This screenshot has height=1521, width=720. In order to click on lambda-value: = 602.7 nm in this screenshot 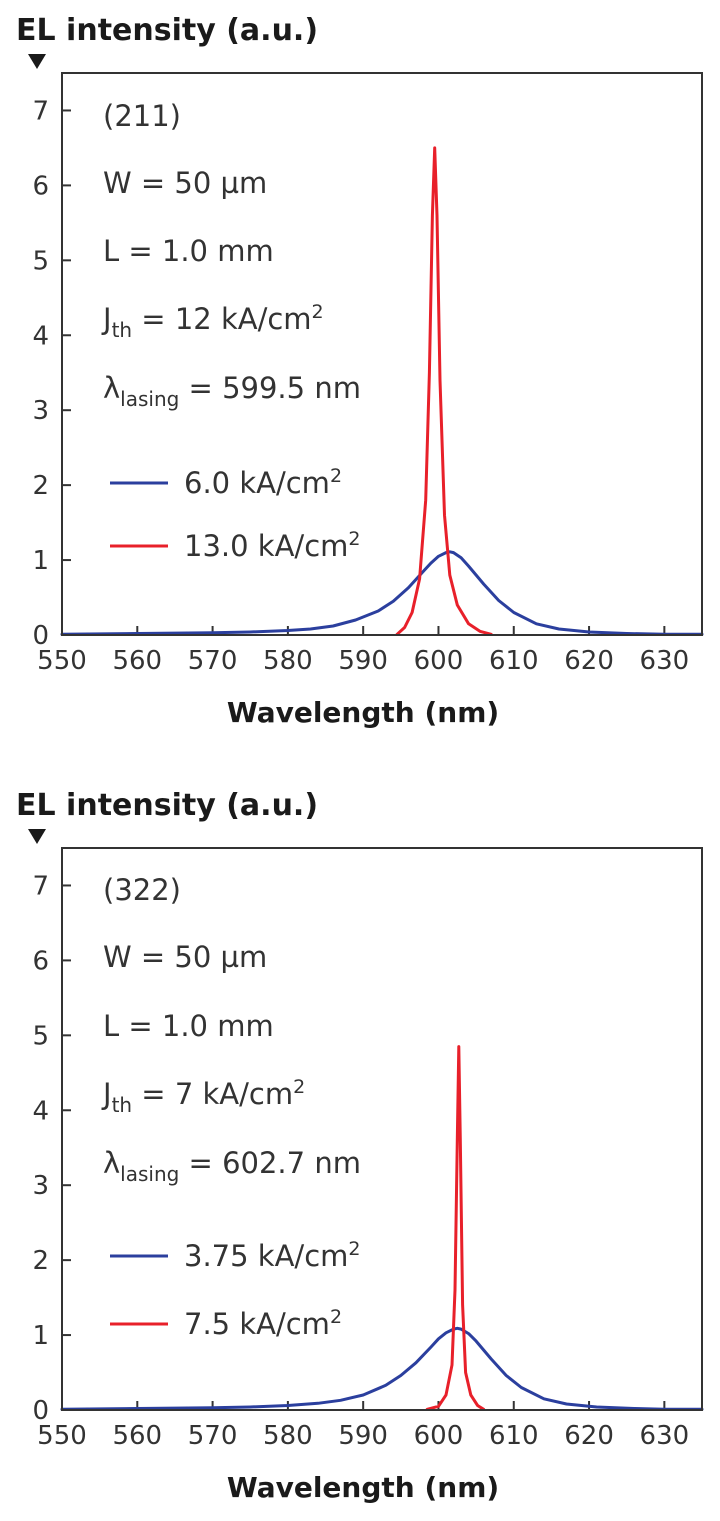, I will do `click(270, 1163)`.